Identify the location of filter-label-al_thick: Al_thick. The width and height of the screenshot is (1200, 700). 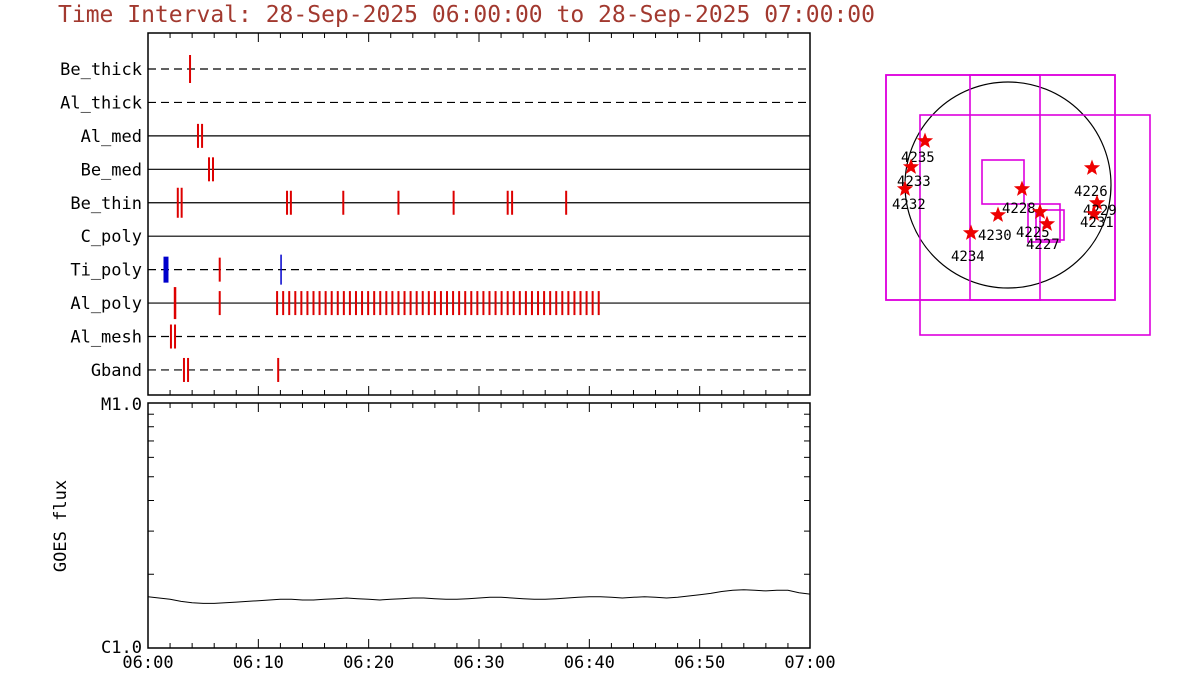
(101, 103).